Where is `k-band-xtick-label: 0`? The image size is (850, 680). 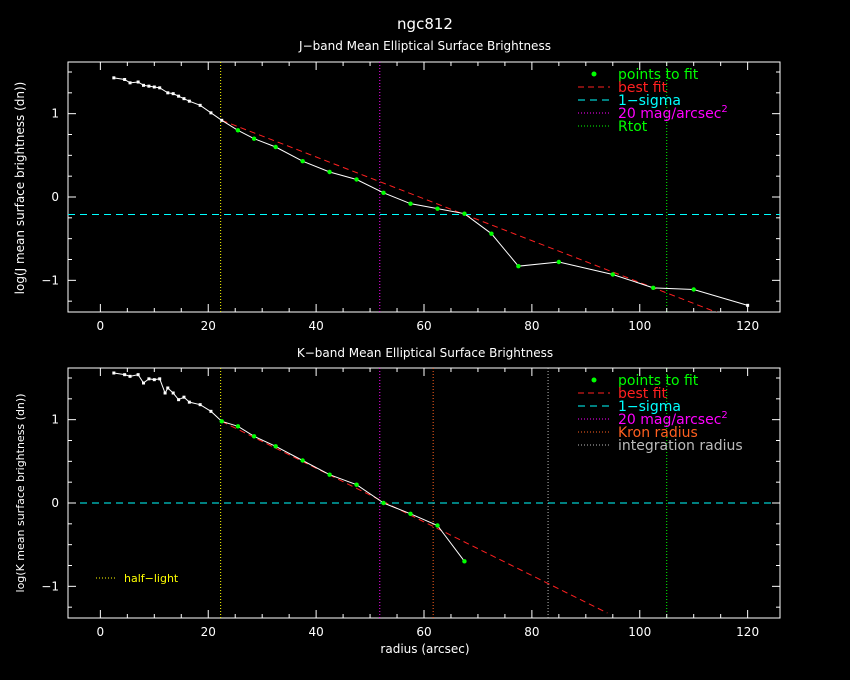
k-band-xtick-label: 0 is located at coordinates (101, 632).